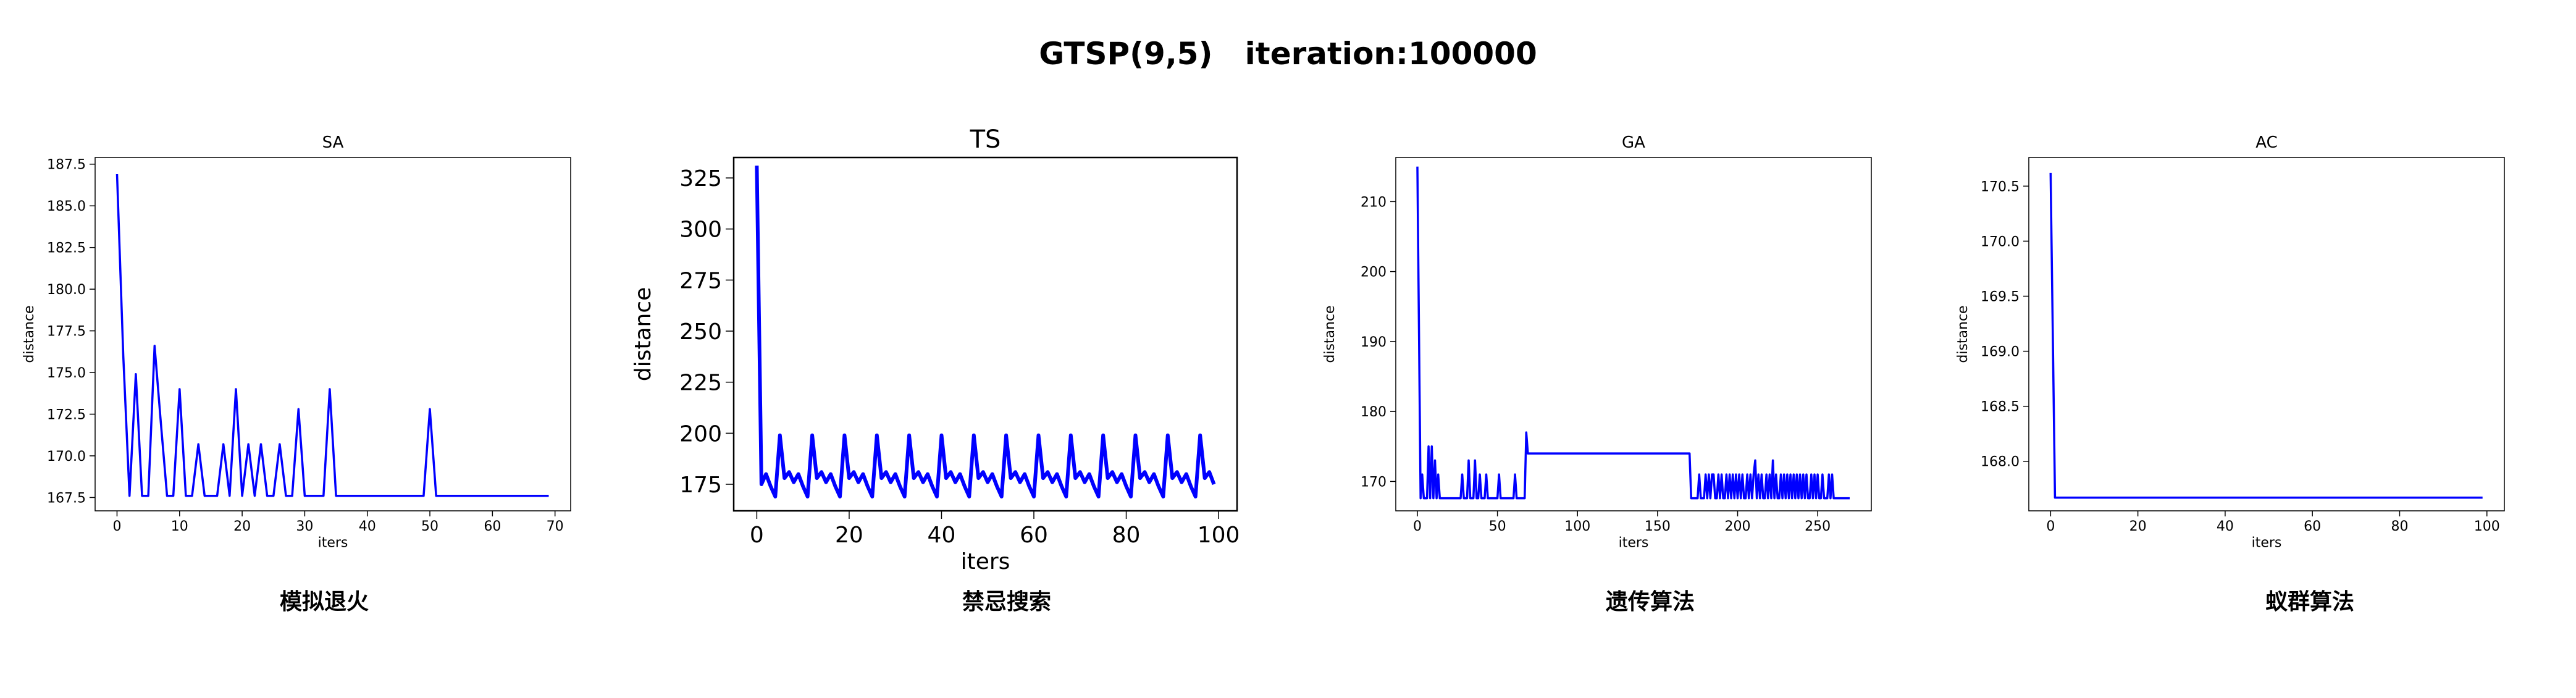  Describe the element at coordinates (1374, 343) in the screenshot. I see `y-tick-label: 190` at that location.